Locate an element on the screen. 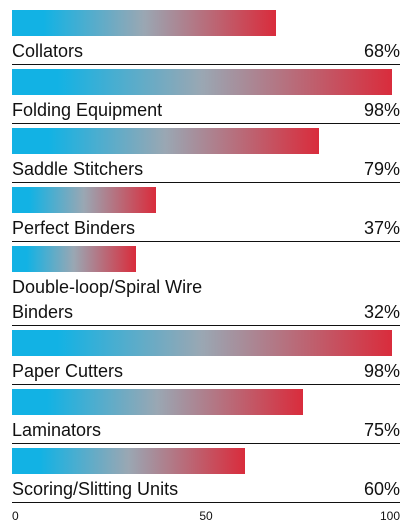 The height and width of the screenshot is (527, 410). label-row: Folding Equipment 98% is located at coordinates (206, 111).